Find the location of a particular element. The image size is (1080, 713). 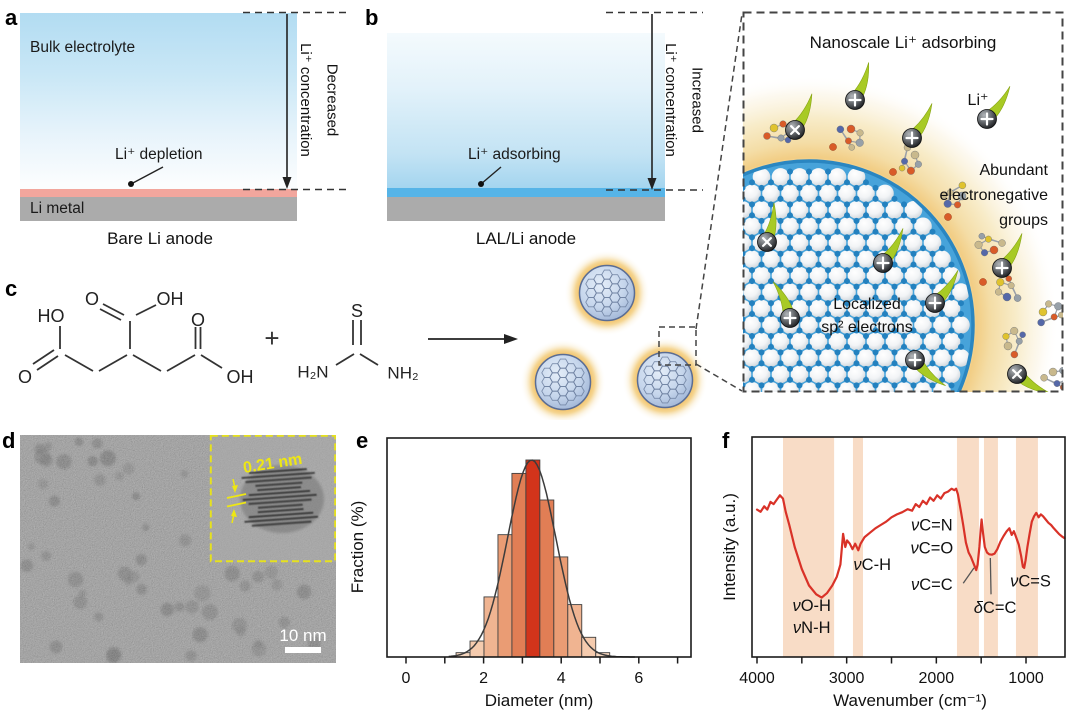

x-tick-label: 0 is located at coordinates (406, 678).